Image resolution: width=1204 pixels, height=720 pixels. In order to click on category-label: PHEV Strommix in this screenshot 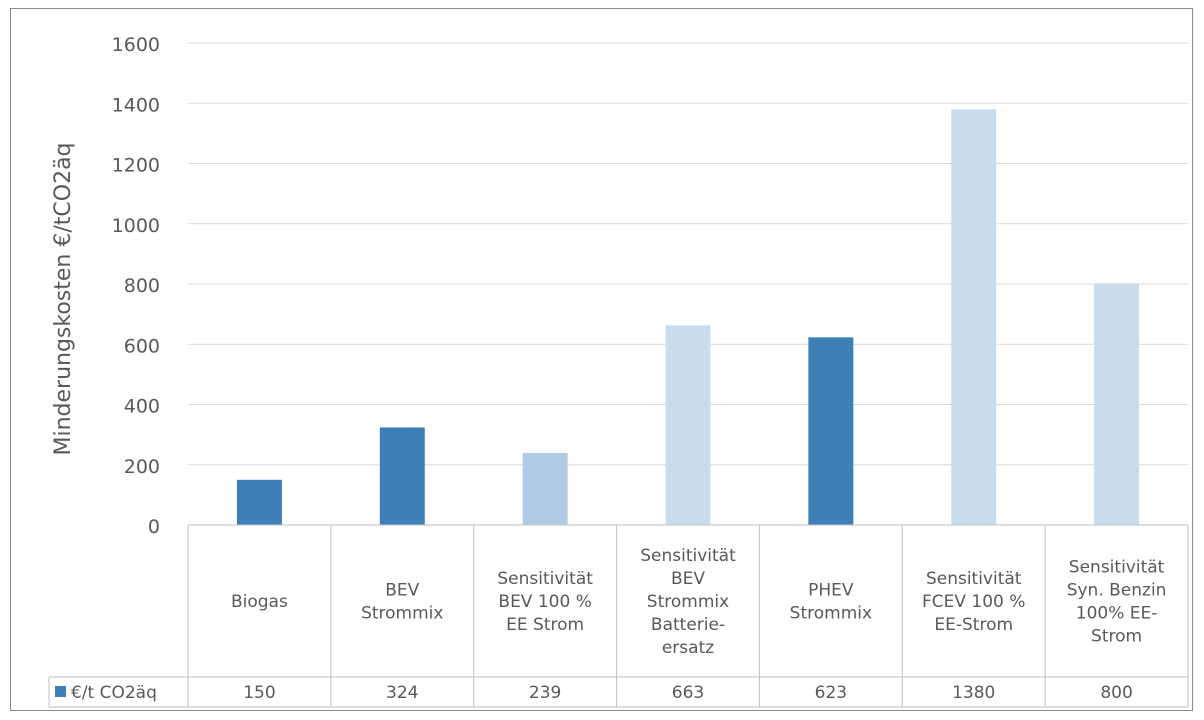, I will do `click(831, 602)`.